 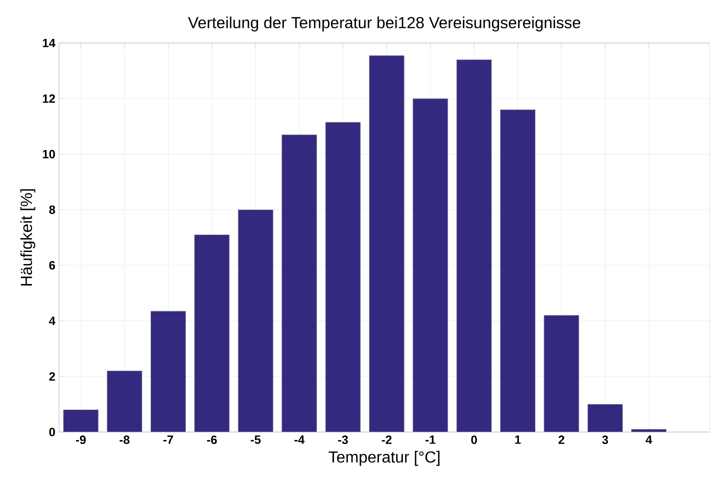 What do you see at coordinates (168, 440) in the screenshot?
I see `x-tick-label: -7` at bounding box center [168, 440].